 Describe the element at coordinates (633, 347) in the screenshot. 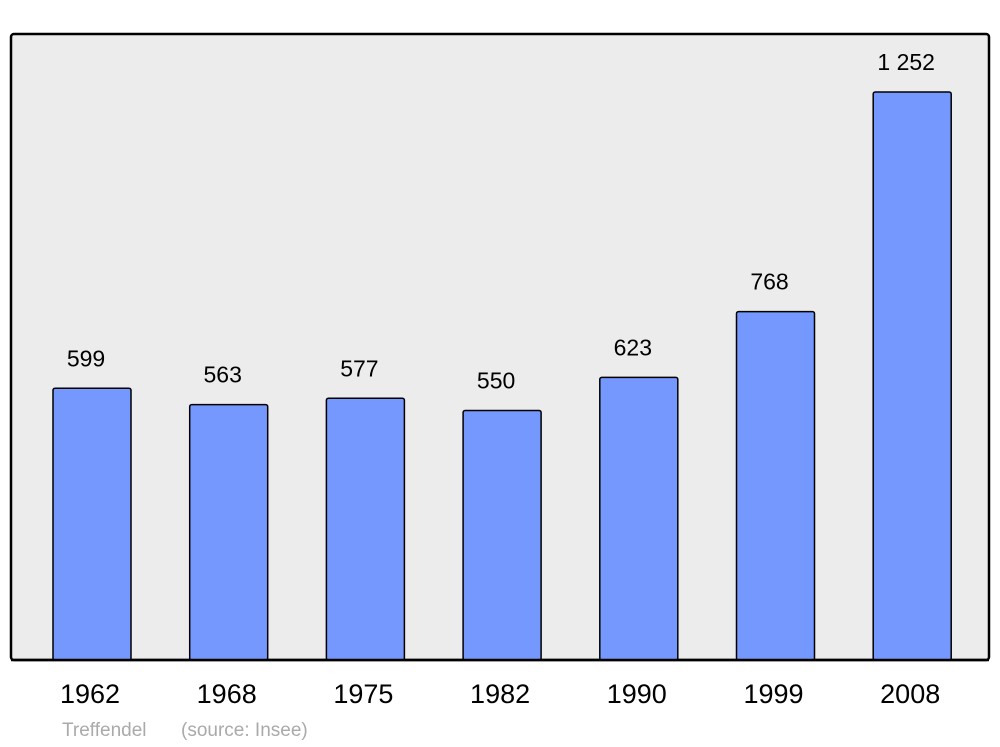

I see `value-label: 623` at that location.